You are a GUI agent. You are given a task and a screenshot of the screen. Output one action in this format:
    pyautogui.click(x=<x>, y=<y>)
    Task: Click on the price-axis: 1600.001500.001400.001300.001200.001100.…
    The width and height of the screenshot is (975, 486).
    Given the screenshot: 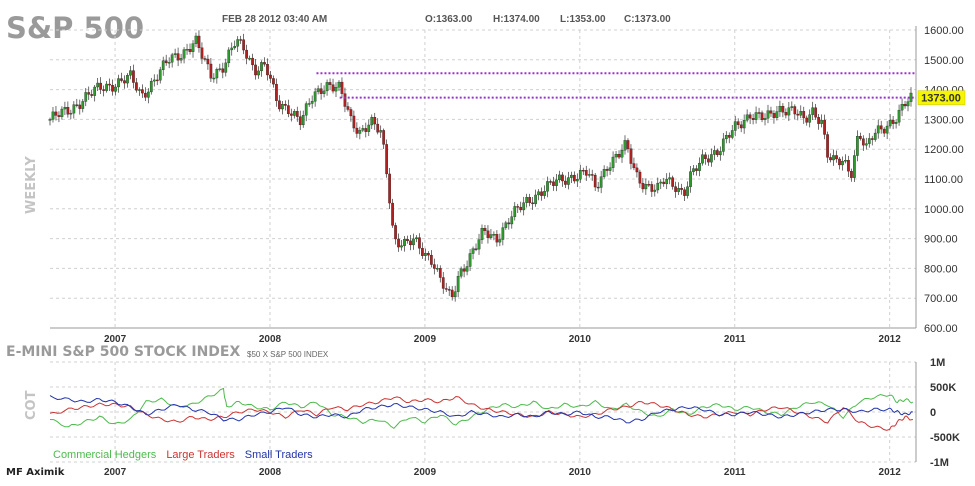 What is the action you would take?
    pyautogui.click(x=944, y=180)
    